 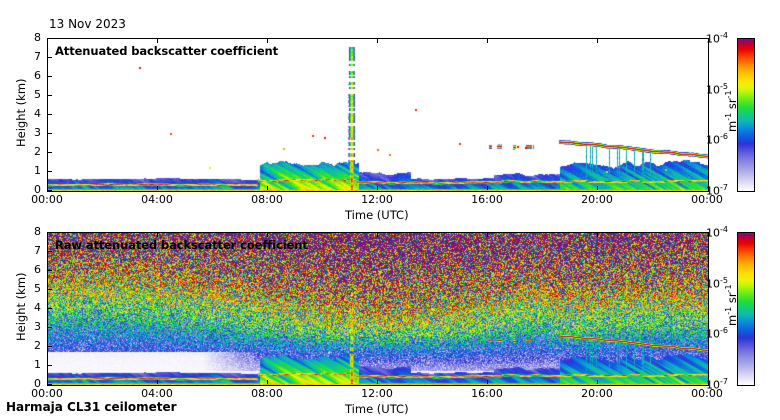 What do you see at coordinates (157, 199) in the screenshot?
I see `xtick-label-p1-1: 04:00` at bounding box center [157, 199].